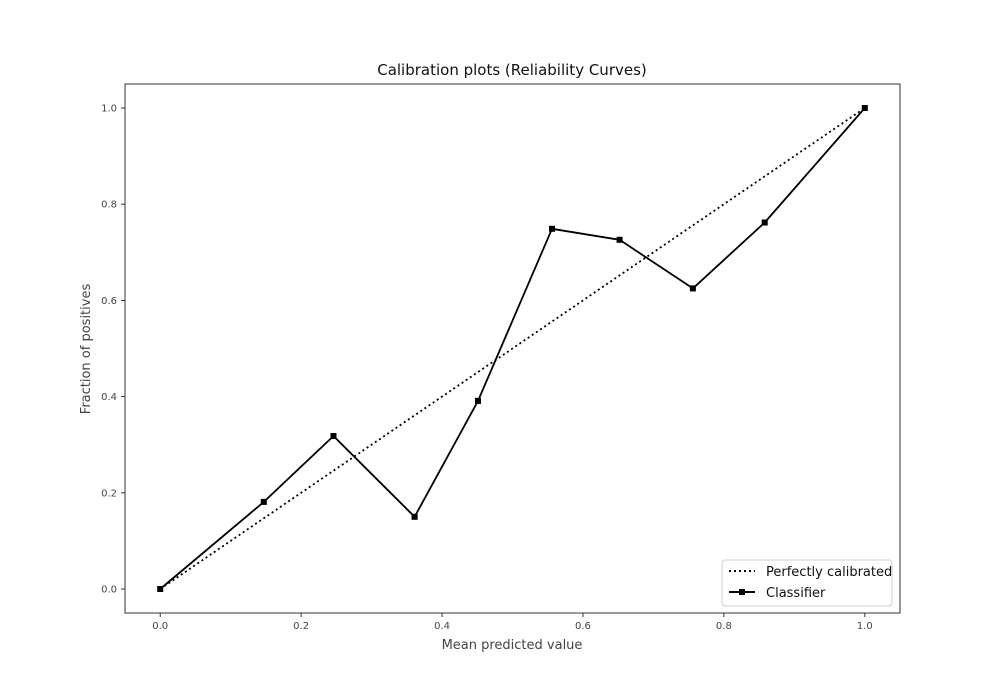 This screenshot has height=700, width=1000. I want to click on legend: Perfectly calibrated Classifier, so click(807, 583).